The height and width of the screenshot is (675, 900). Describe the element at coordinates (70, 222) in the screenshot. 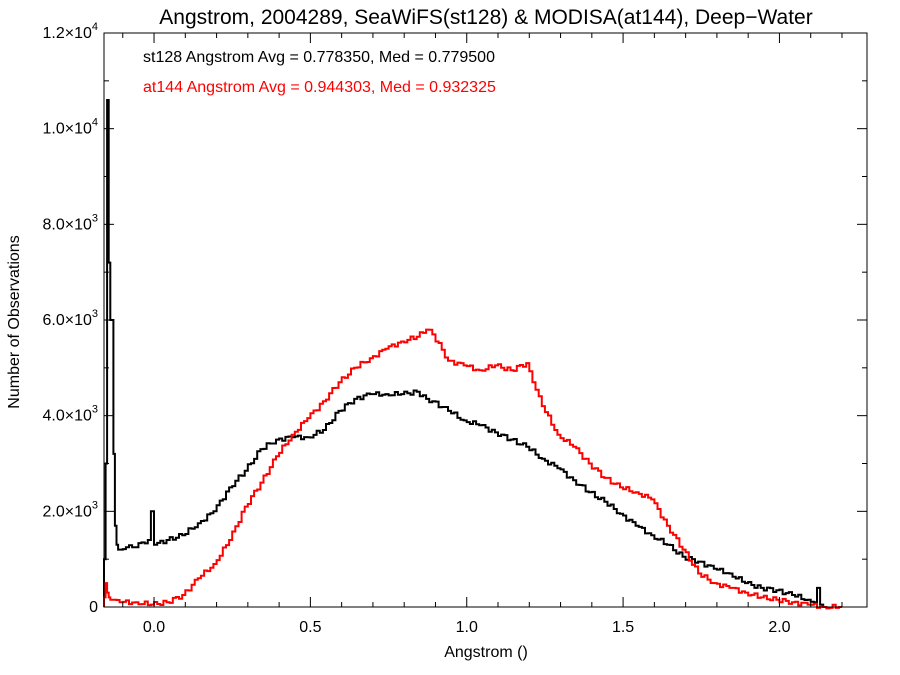

I see `y-tick-label: 8.0×10³` at that location.